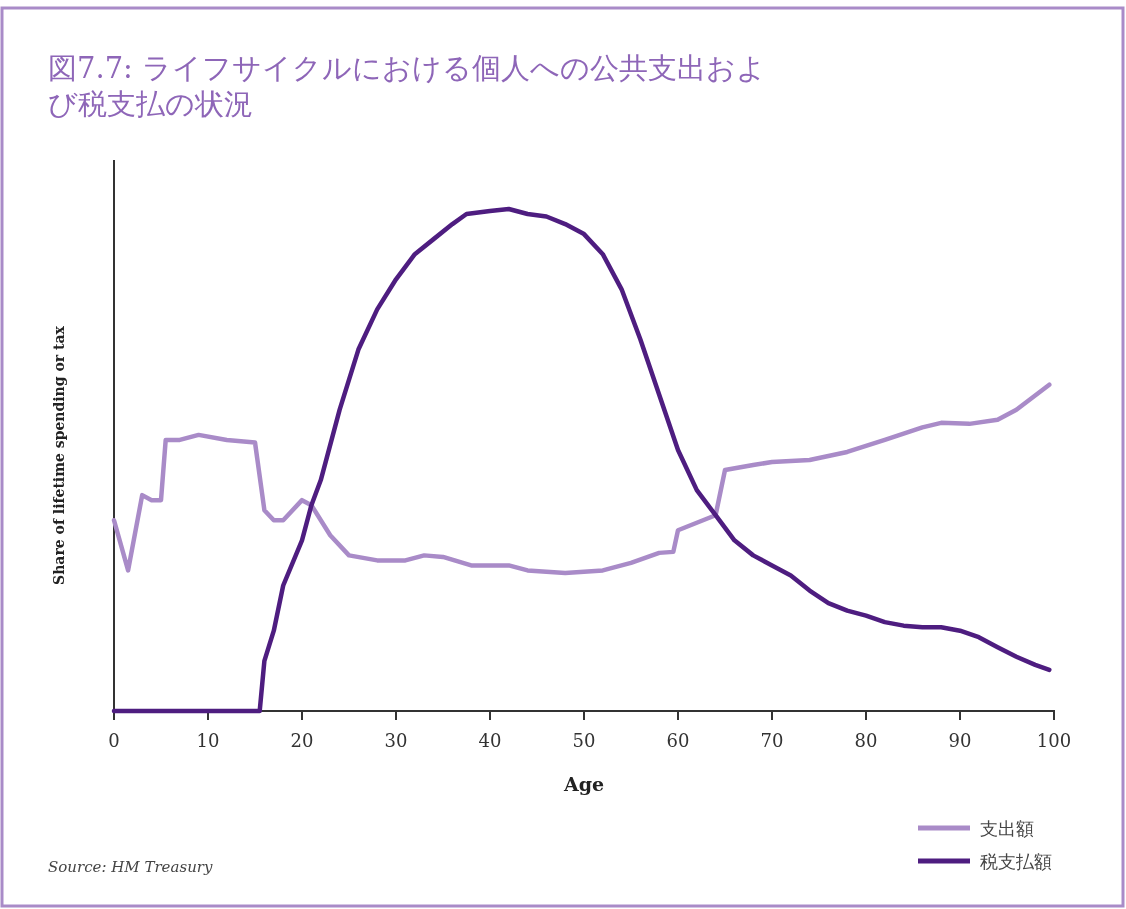 This screenshot has width=1126, height=909. I want to click on x-axis-title: Age, so click(583, 784).